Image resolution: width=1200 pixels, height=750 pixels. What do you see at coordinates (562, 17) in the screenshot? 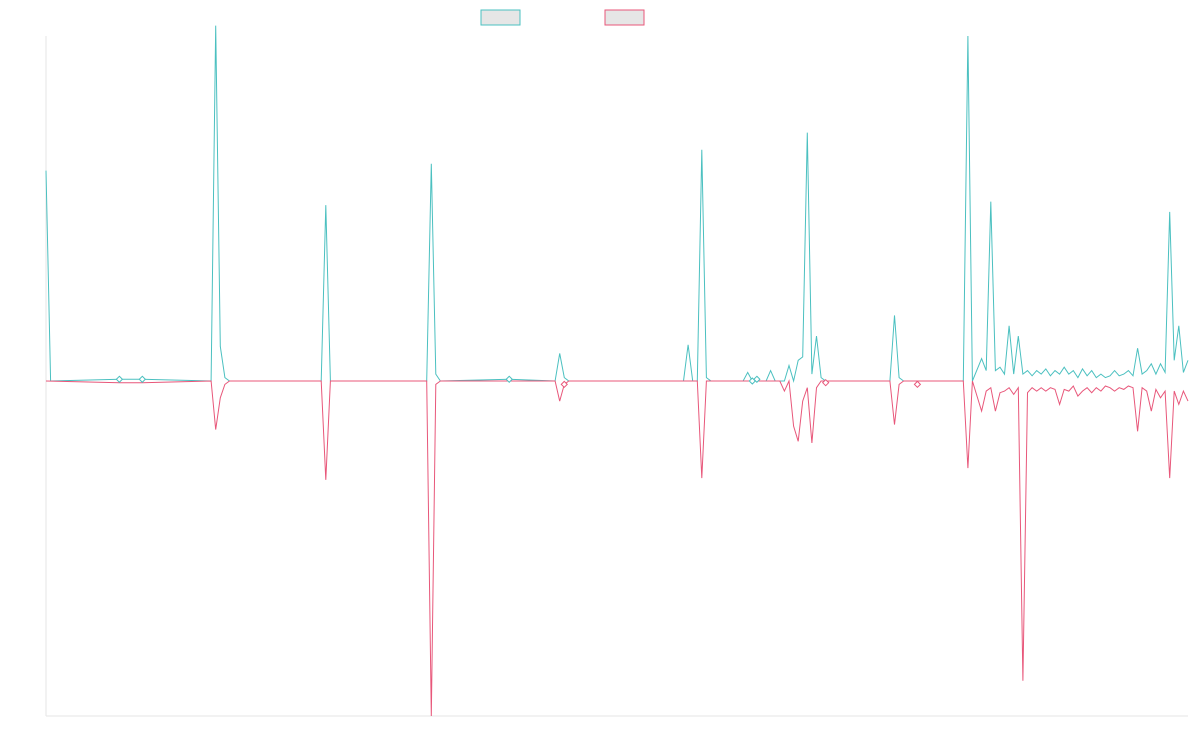
I see `legend` at bounding box center [562, 17].